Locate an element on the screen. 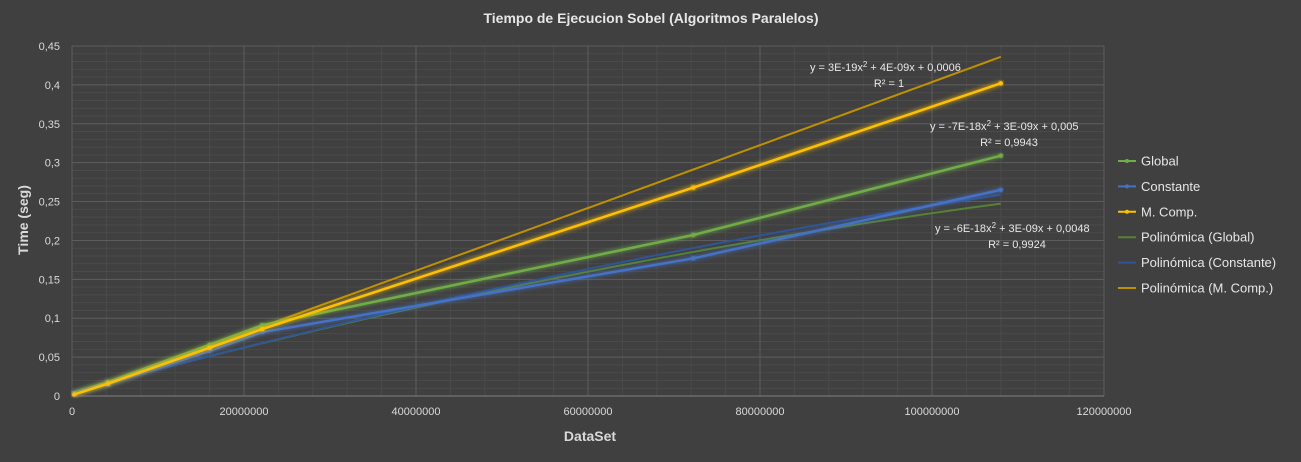 The width and height of the screenshot is (1301, 462). legend-label: M. Comp. is located at coordinates (1169, 211).